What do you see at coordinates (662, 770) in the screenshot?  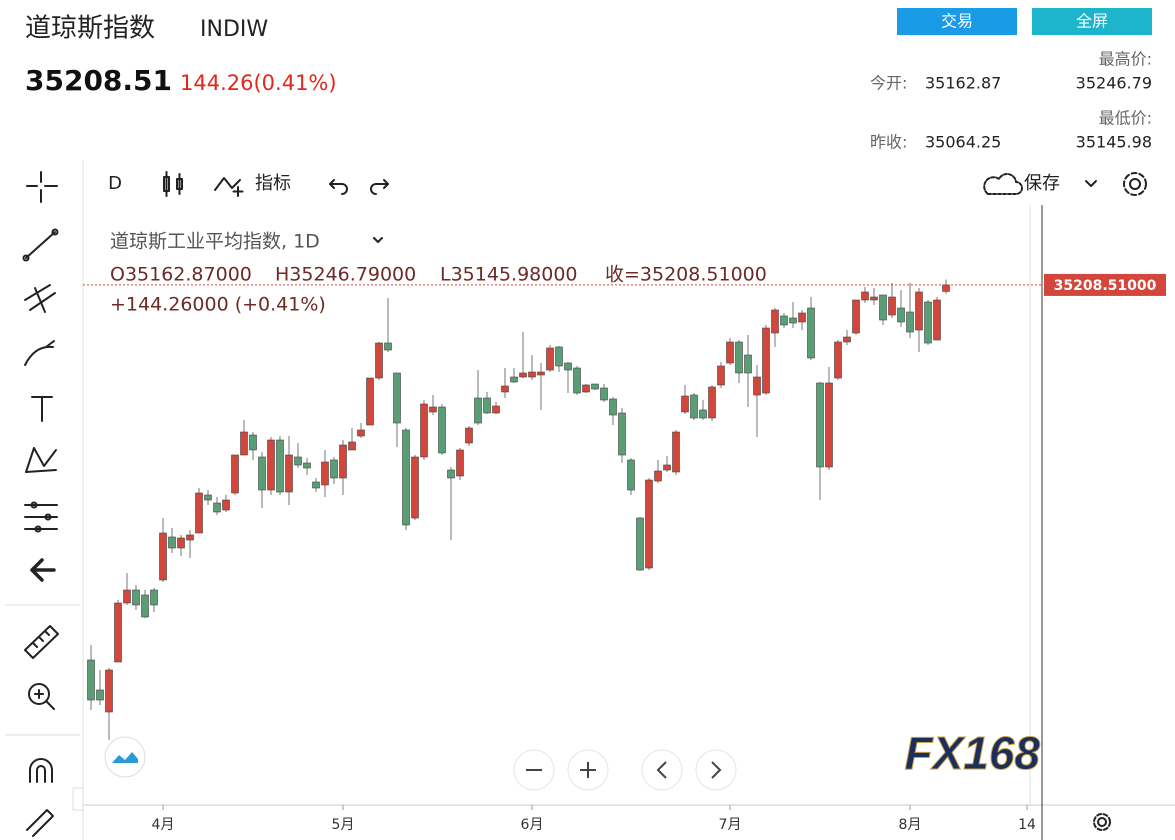 I see `scroll-left` at bounding box center [662, 770].